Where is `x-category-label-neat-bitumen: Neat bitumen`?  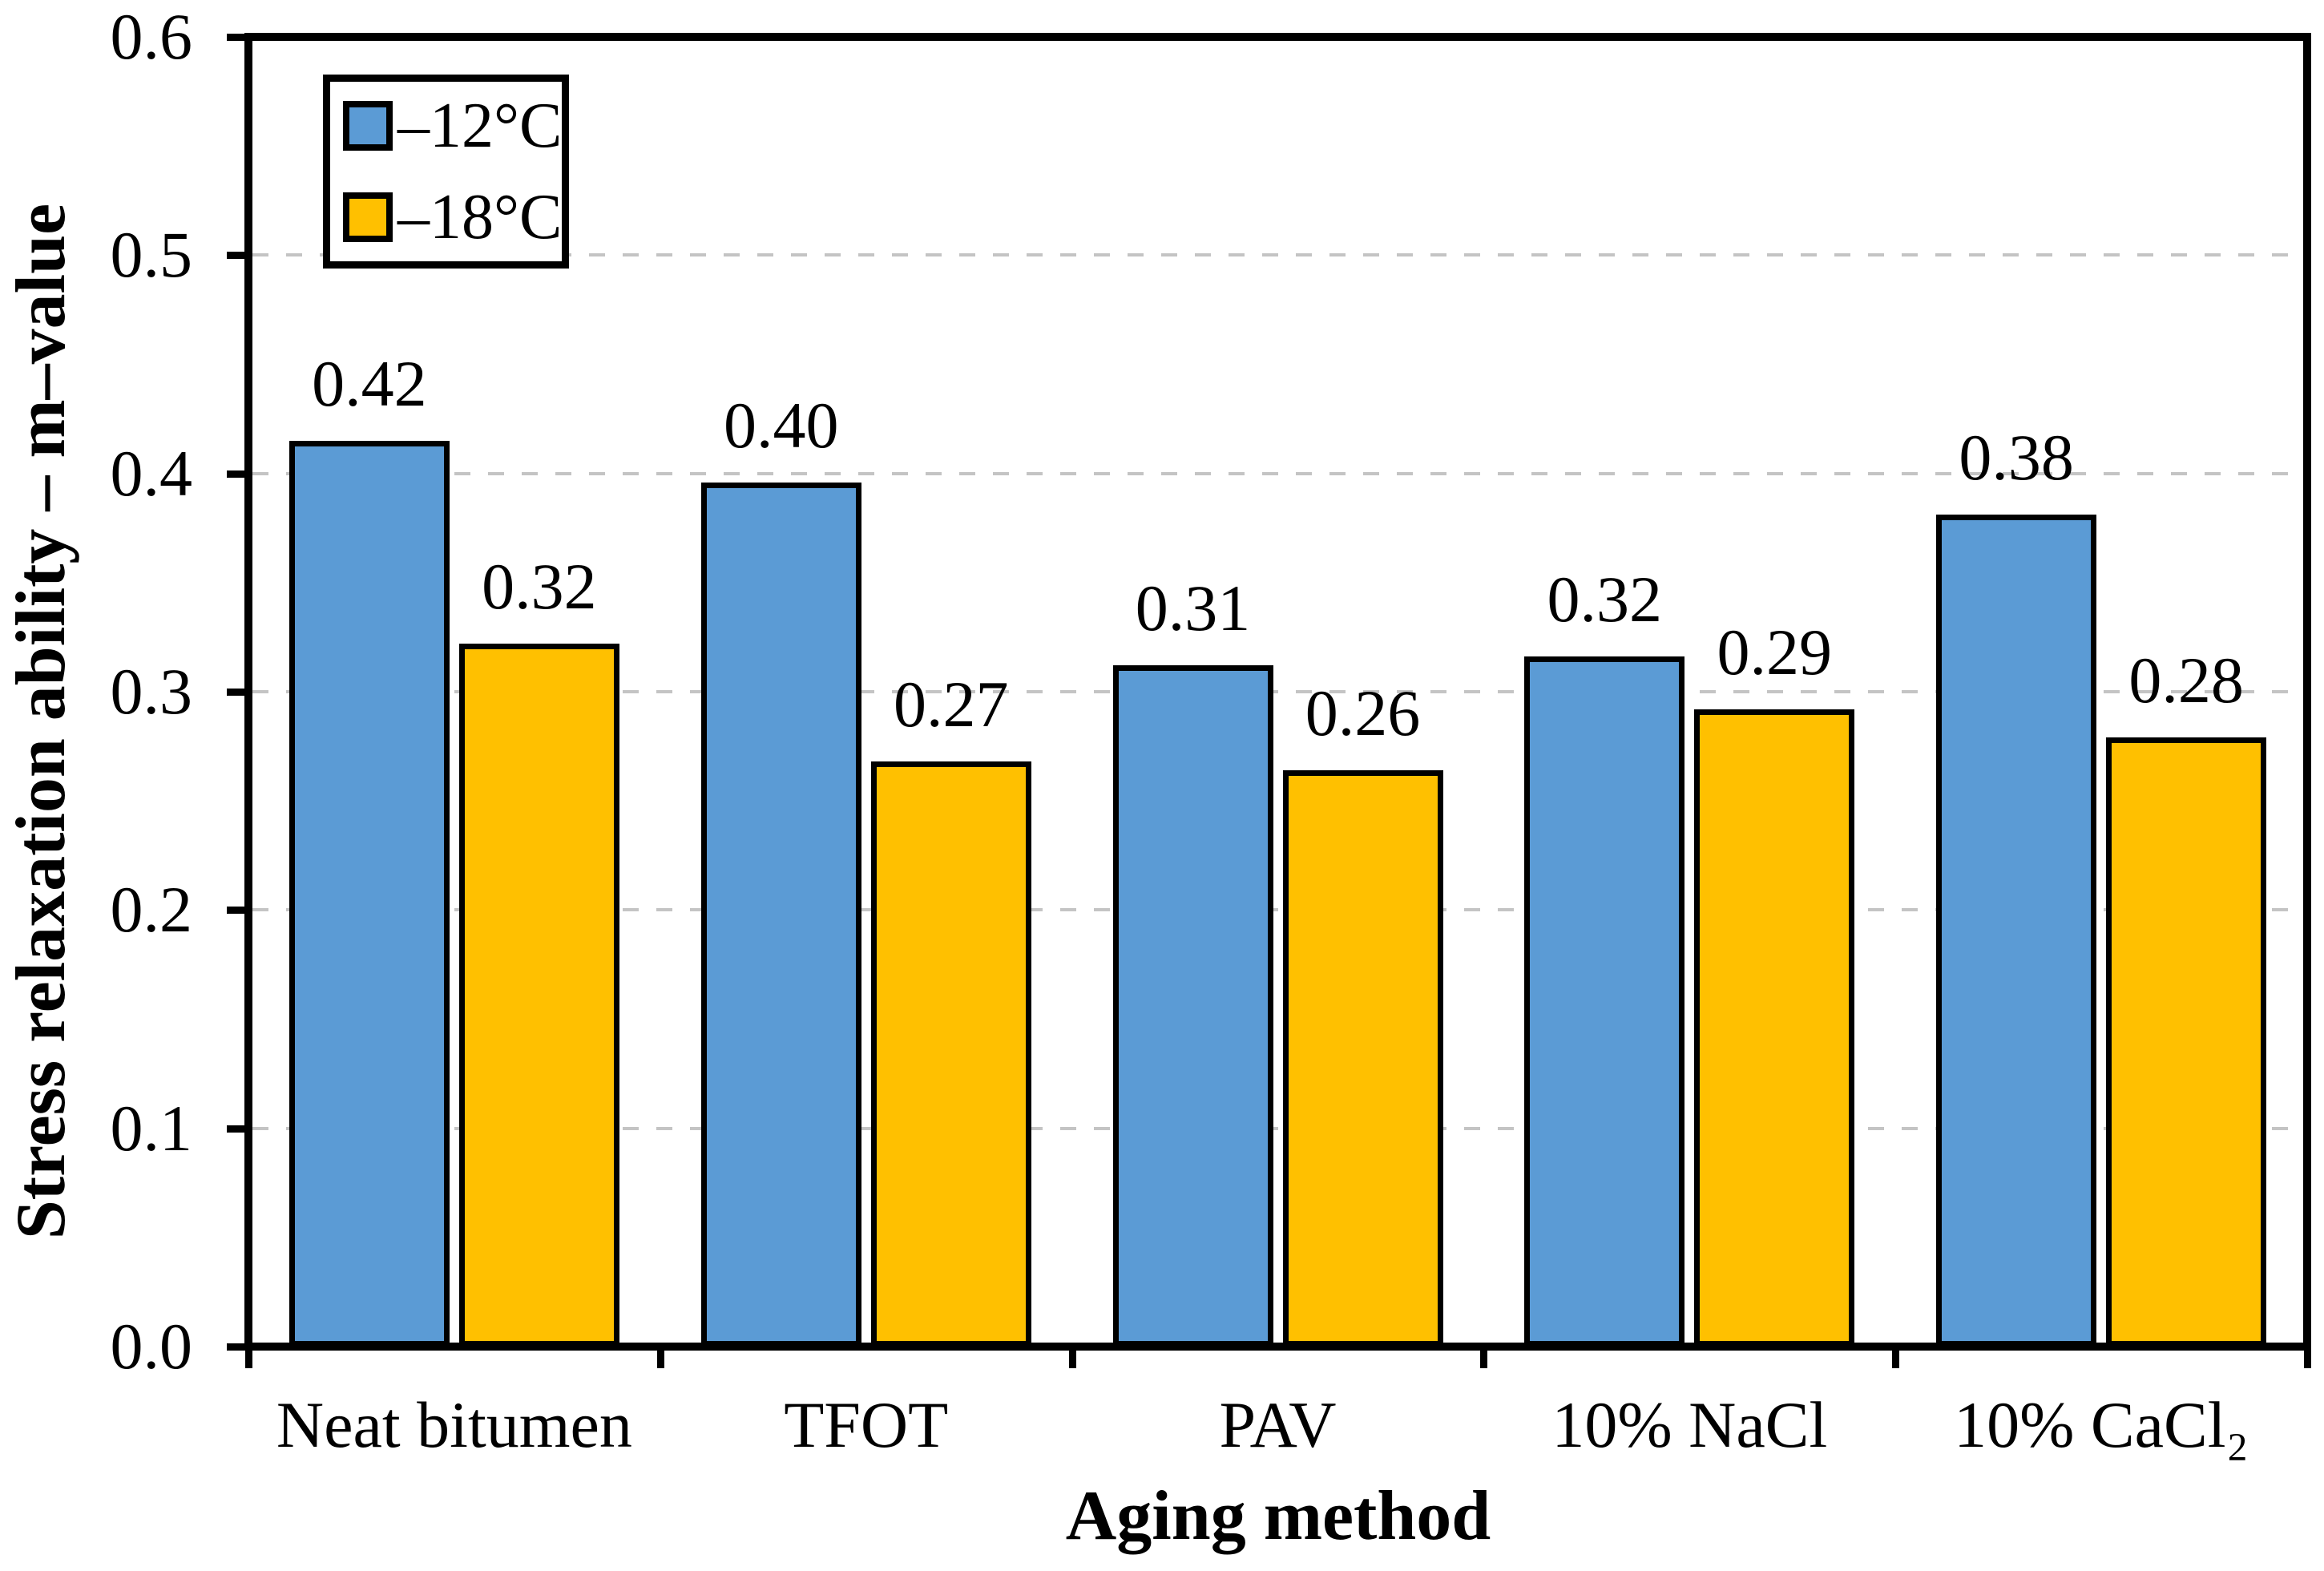
x-category-label-neat-bitumen: Neat bitumen is located at coordinates (454, 1424).